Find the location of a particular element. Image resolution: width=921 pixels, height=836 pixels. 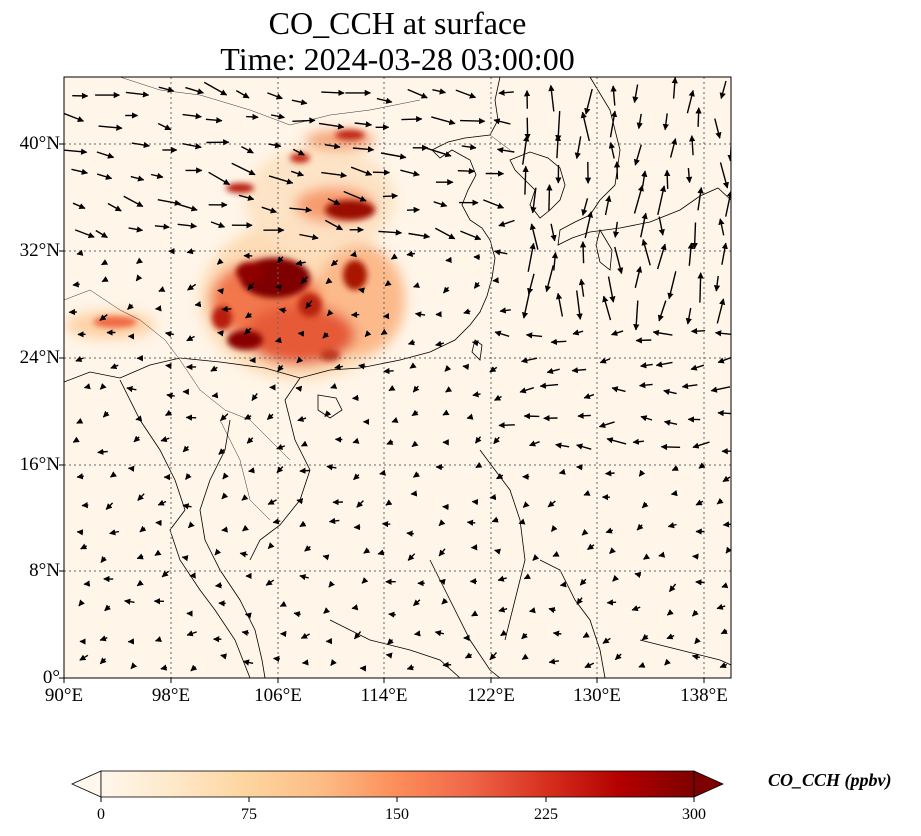

colorbar-gradient is located at coordinates (397, 784).